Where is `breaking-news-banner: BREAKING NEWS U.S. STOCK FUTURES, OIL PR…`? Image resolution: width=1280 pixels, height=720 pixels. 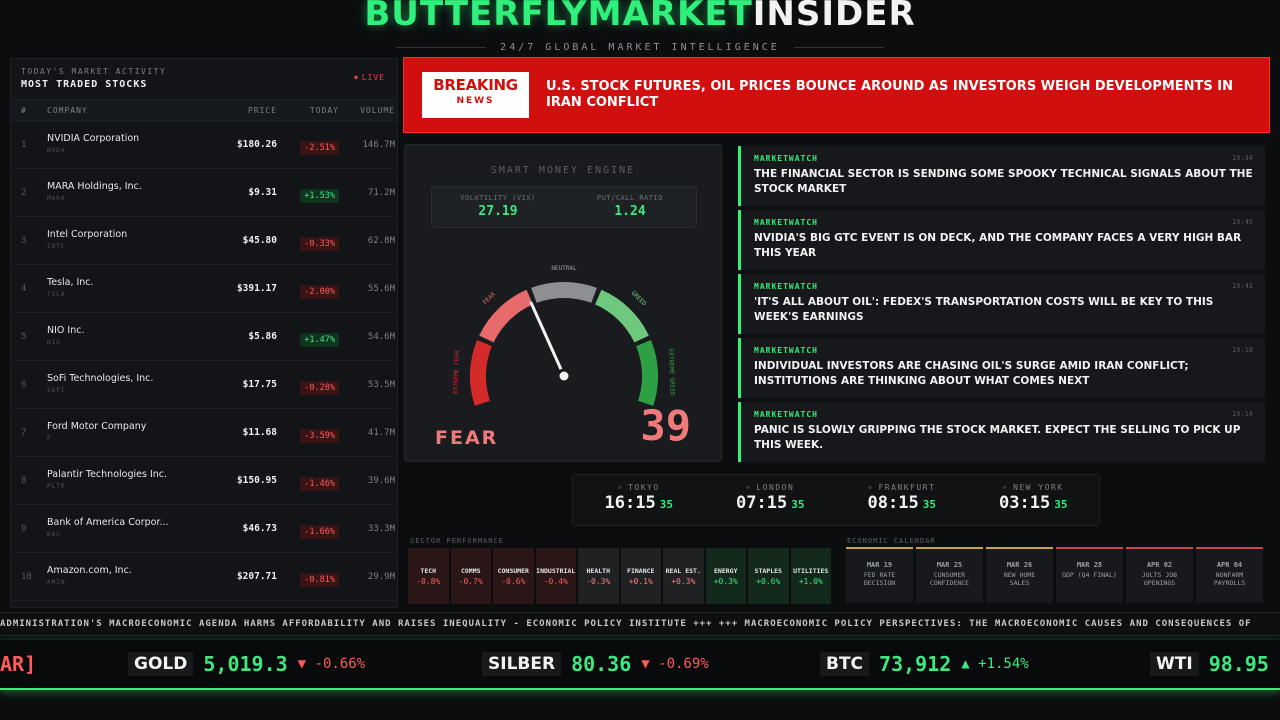
breaking-news-banner: BREAKING NEWS U.S. STOCK FUTURES, OIL PR… is located at coordinates (836, 95).